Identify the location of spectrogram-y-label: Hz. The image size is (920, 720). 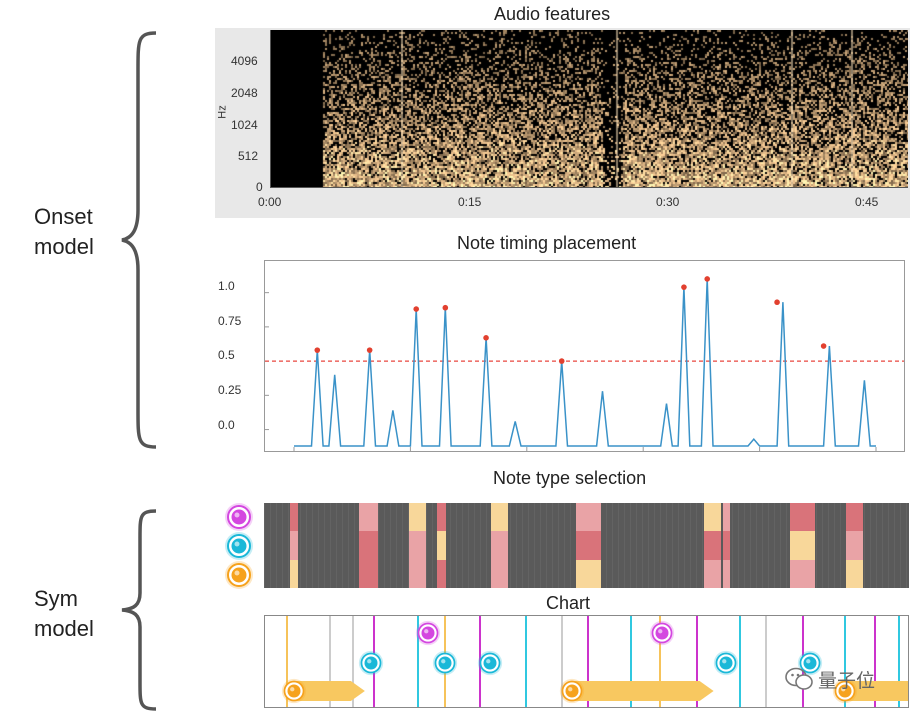
(222, 112).